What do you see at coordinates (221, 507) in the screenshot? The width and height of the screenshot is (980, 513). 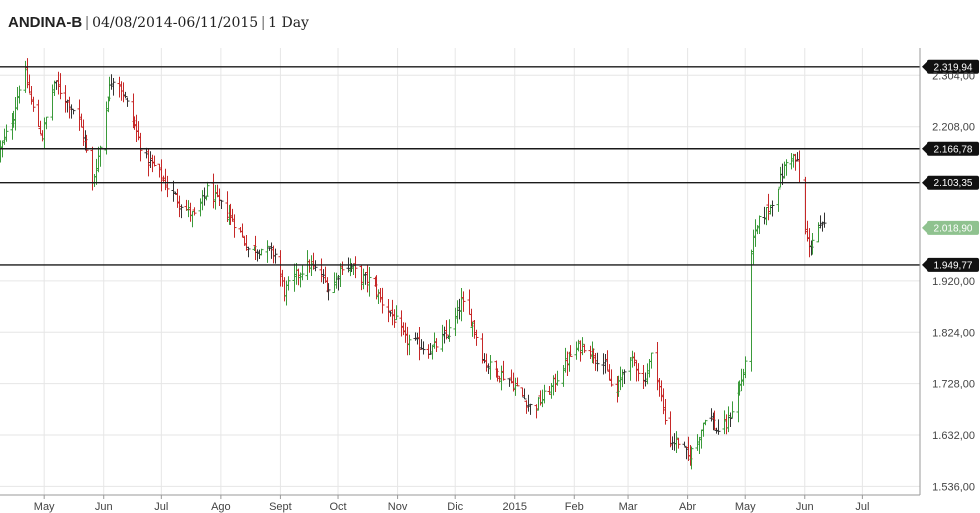 I see `x-tick-label: Ago` at bounding box center [221, 507].